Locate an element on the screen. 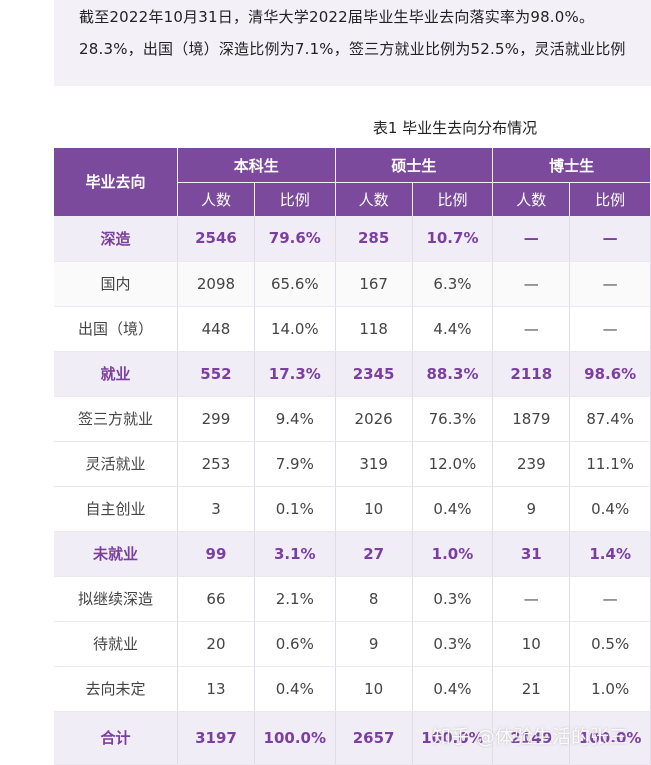  header-destination: 毕业去向 is located at coordinates (116, 182).